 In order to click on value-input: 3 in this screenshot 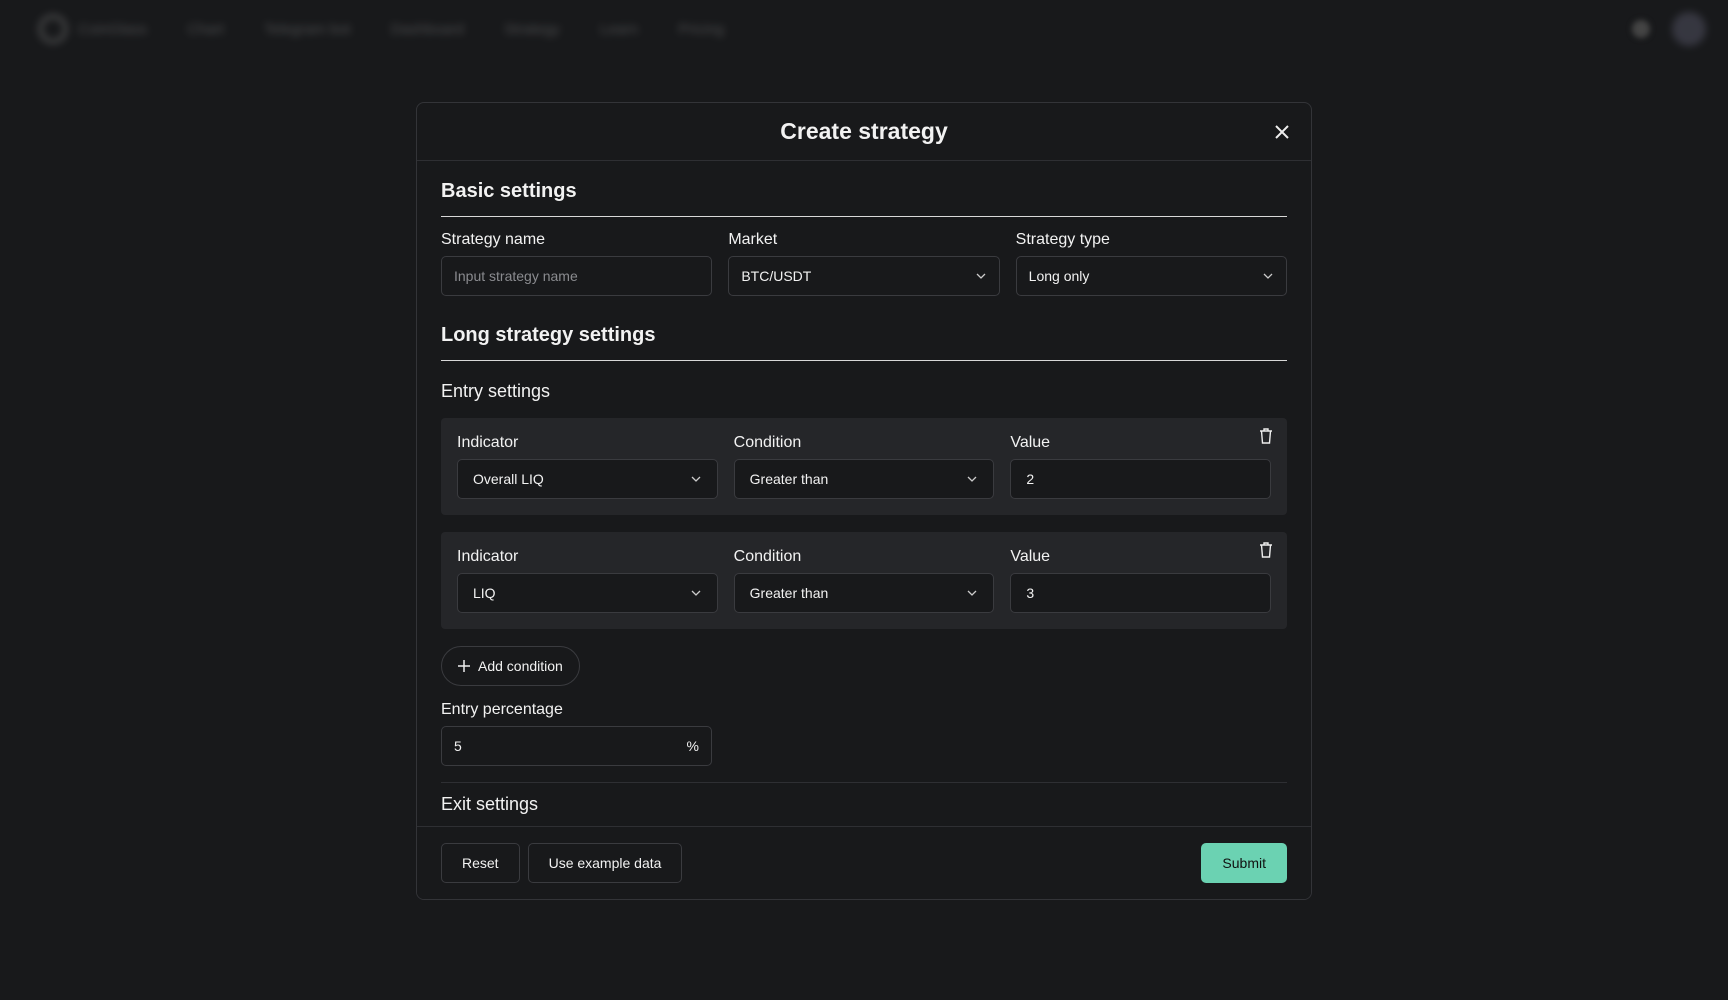, I will do `click(1141, 593)`.